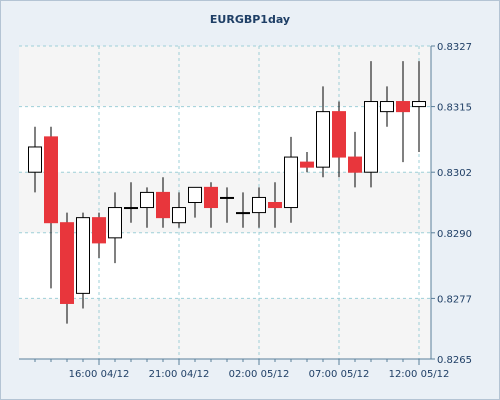 This screenshot has width=500, height=400. What do you see at coordinates (99, 374) in the screenshot?
I see `x-tick-label: 16:00 04/12` at bounding box center [99, 374].